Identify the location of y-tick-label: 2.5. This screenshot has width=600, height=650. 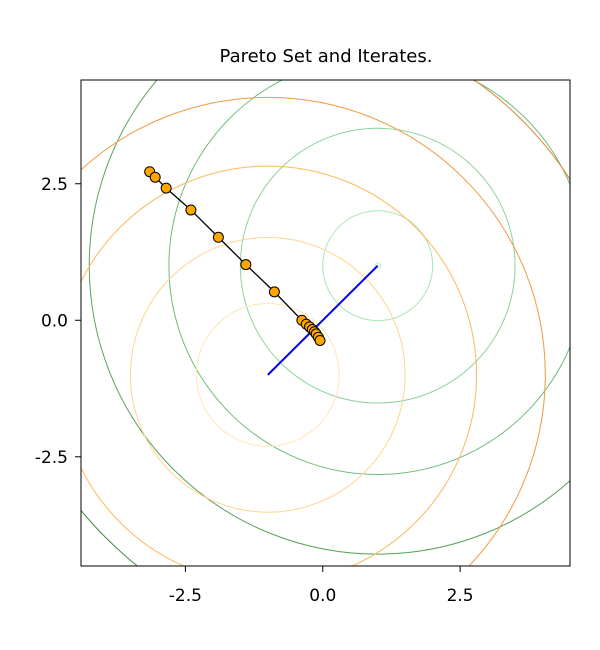
(54, 185).